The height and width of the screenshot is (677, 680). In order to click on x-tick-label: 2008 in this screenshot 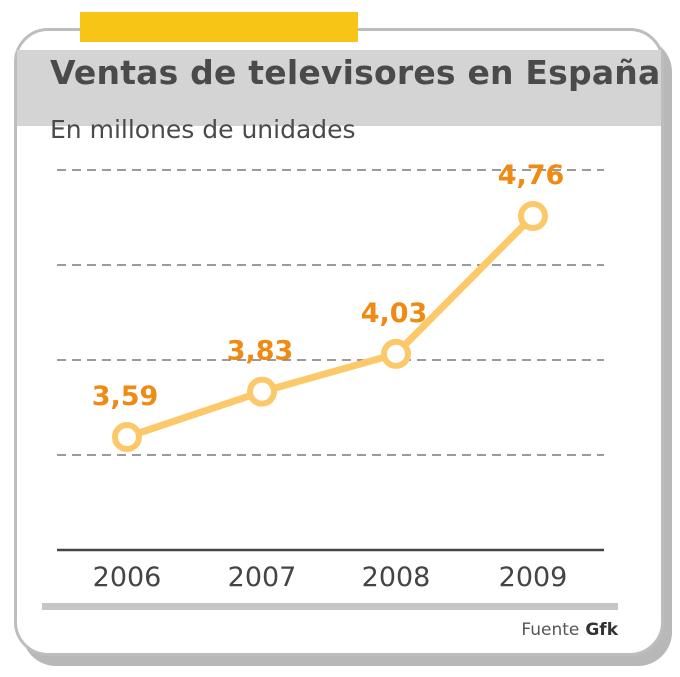, I will do `click(396, 577)`.